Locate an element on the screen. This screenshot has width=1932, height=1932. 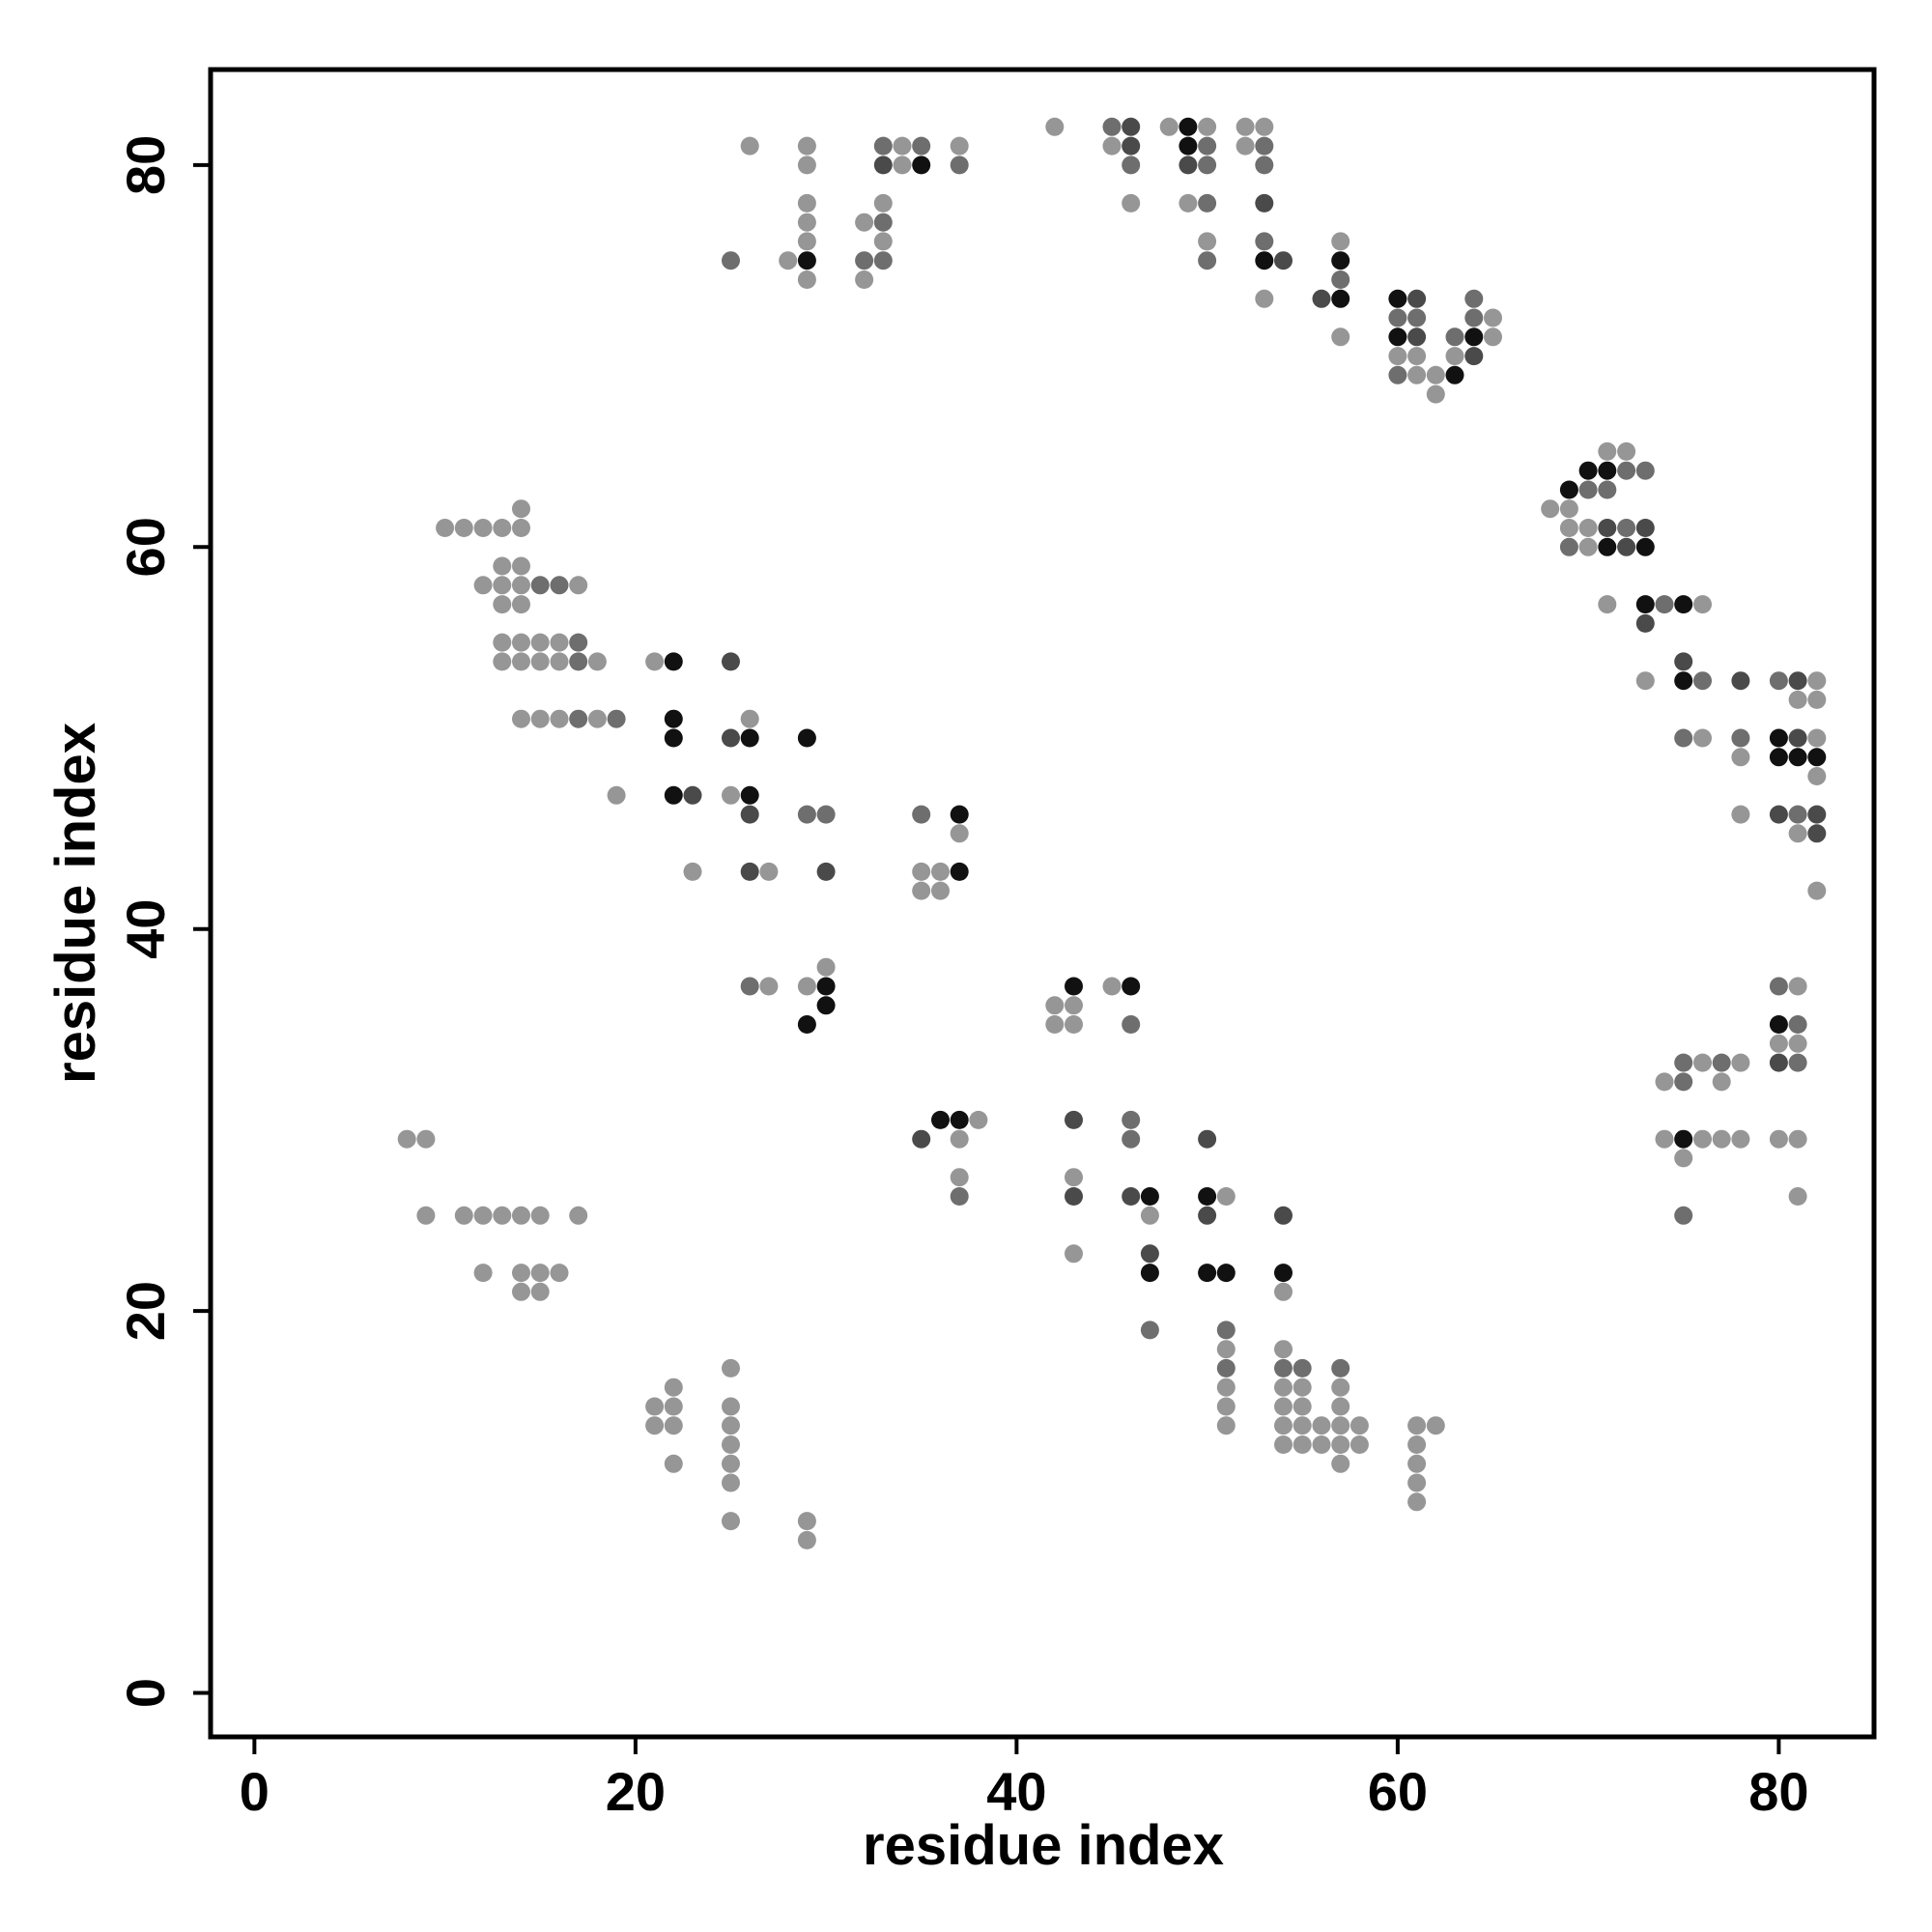
y-tick-label: 20 is located at coordinates (145, 1311).